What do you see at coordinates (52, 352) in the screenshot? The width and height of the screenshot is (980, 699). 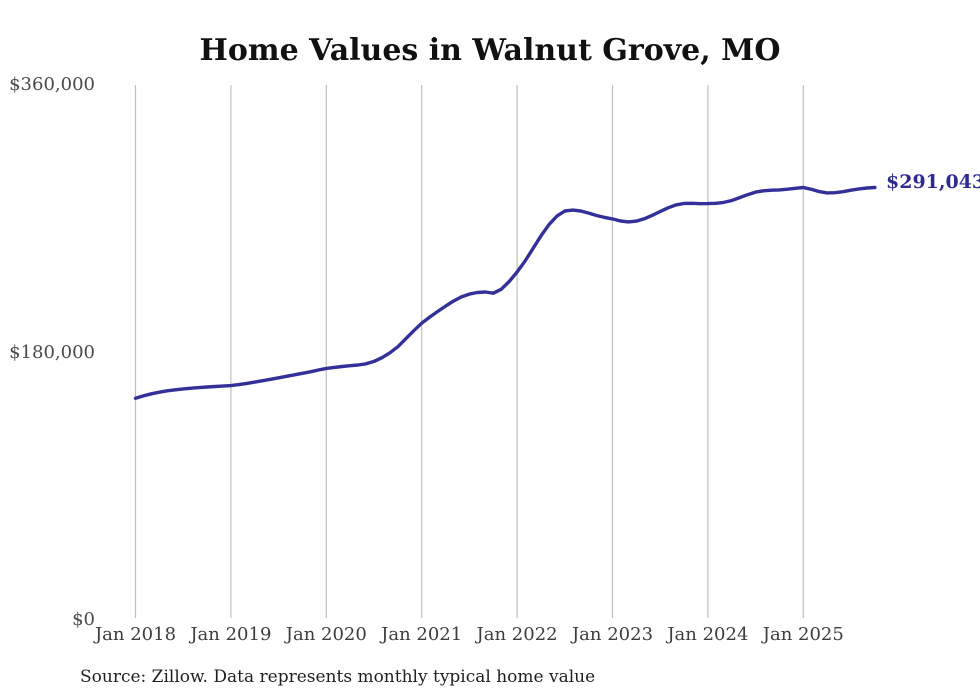 I see `y-tick-label: $180,000` at bounding box center [52, 352].